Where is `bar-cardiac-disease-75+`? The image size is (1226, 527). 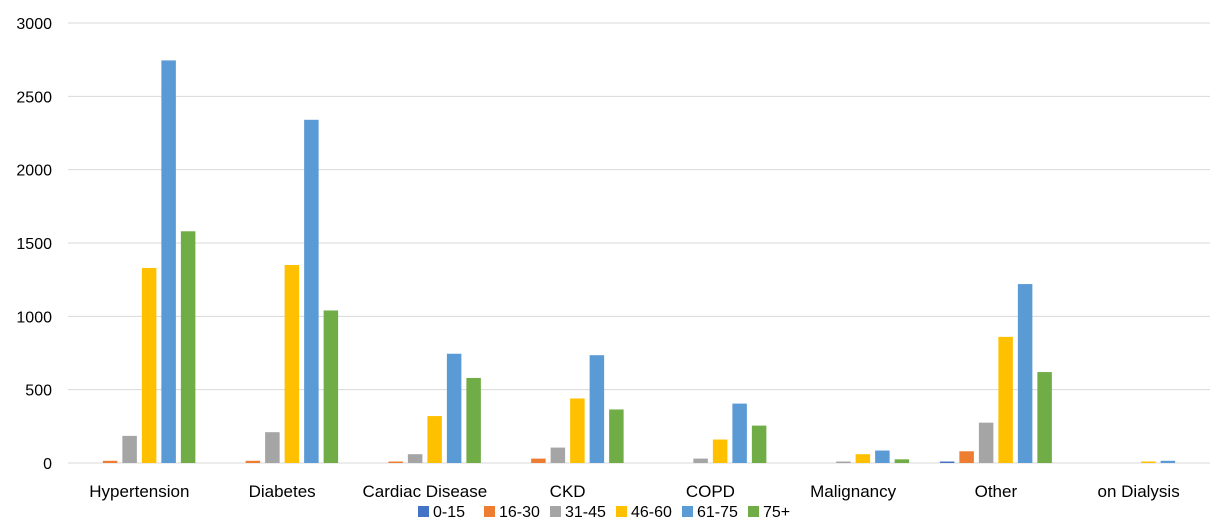
bar-cardiac-disease-75+ is located at coordinates (473, 420).